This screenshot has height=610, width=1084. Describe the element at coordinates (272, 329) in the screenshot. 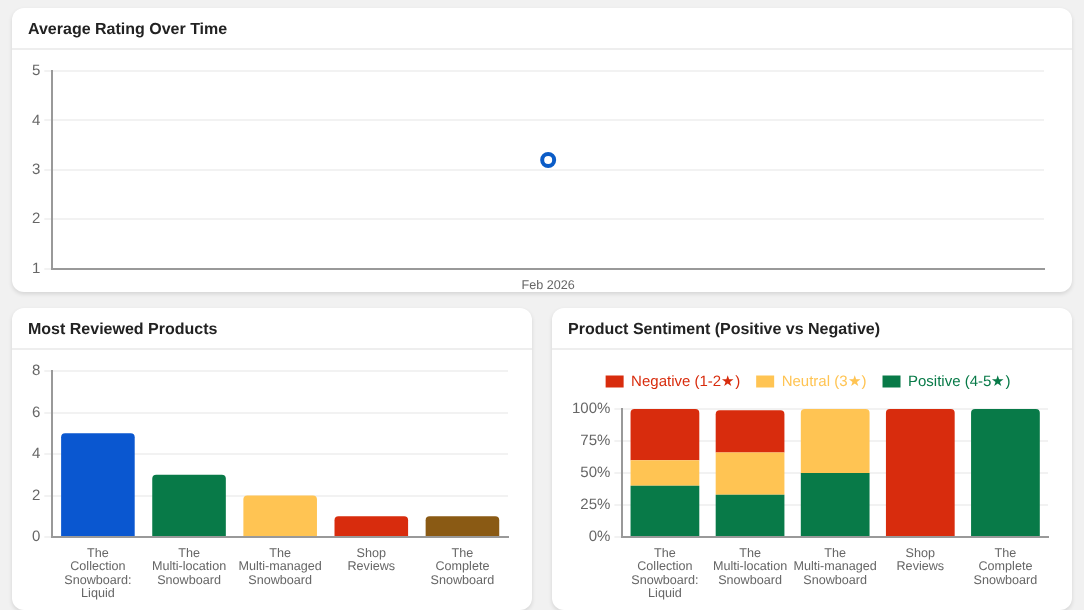

I see `chart-title: Most Reviewed Products` at that location.